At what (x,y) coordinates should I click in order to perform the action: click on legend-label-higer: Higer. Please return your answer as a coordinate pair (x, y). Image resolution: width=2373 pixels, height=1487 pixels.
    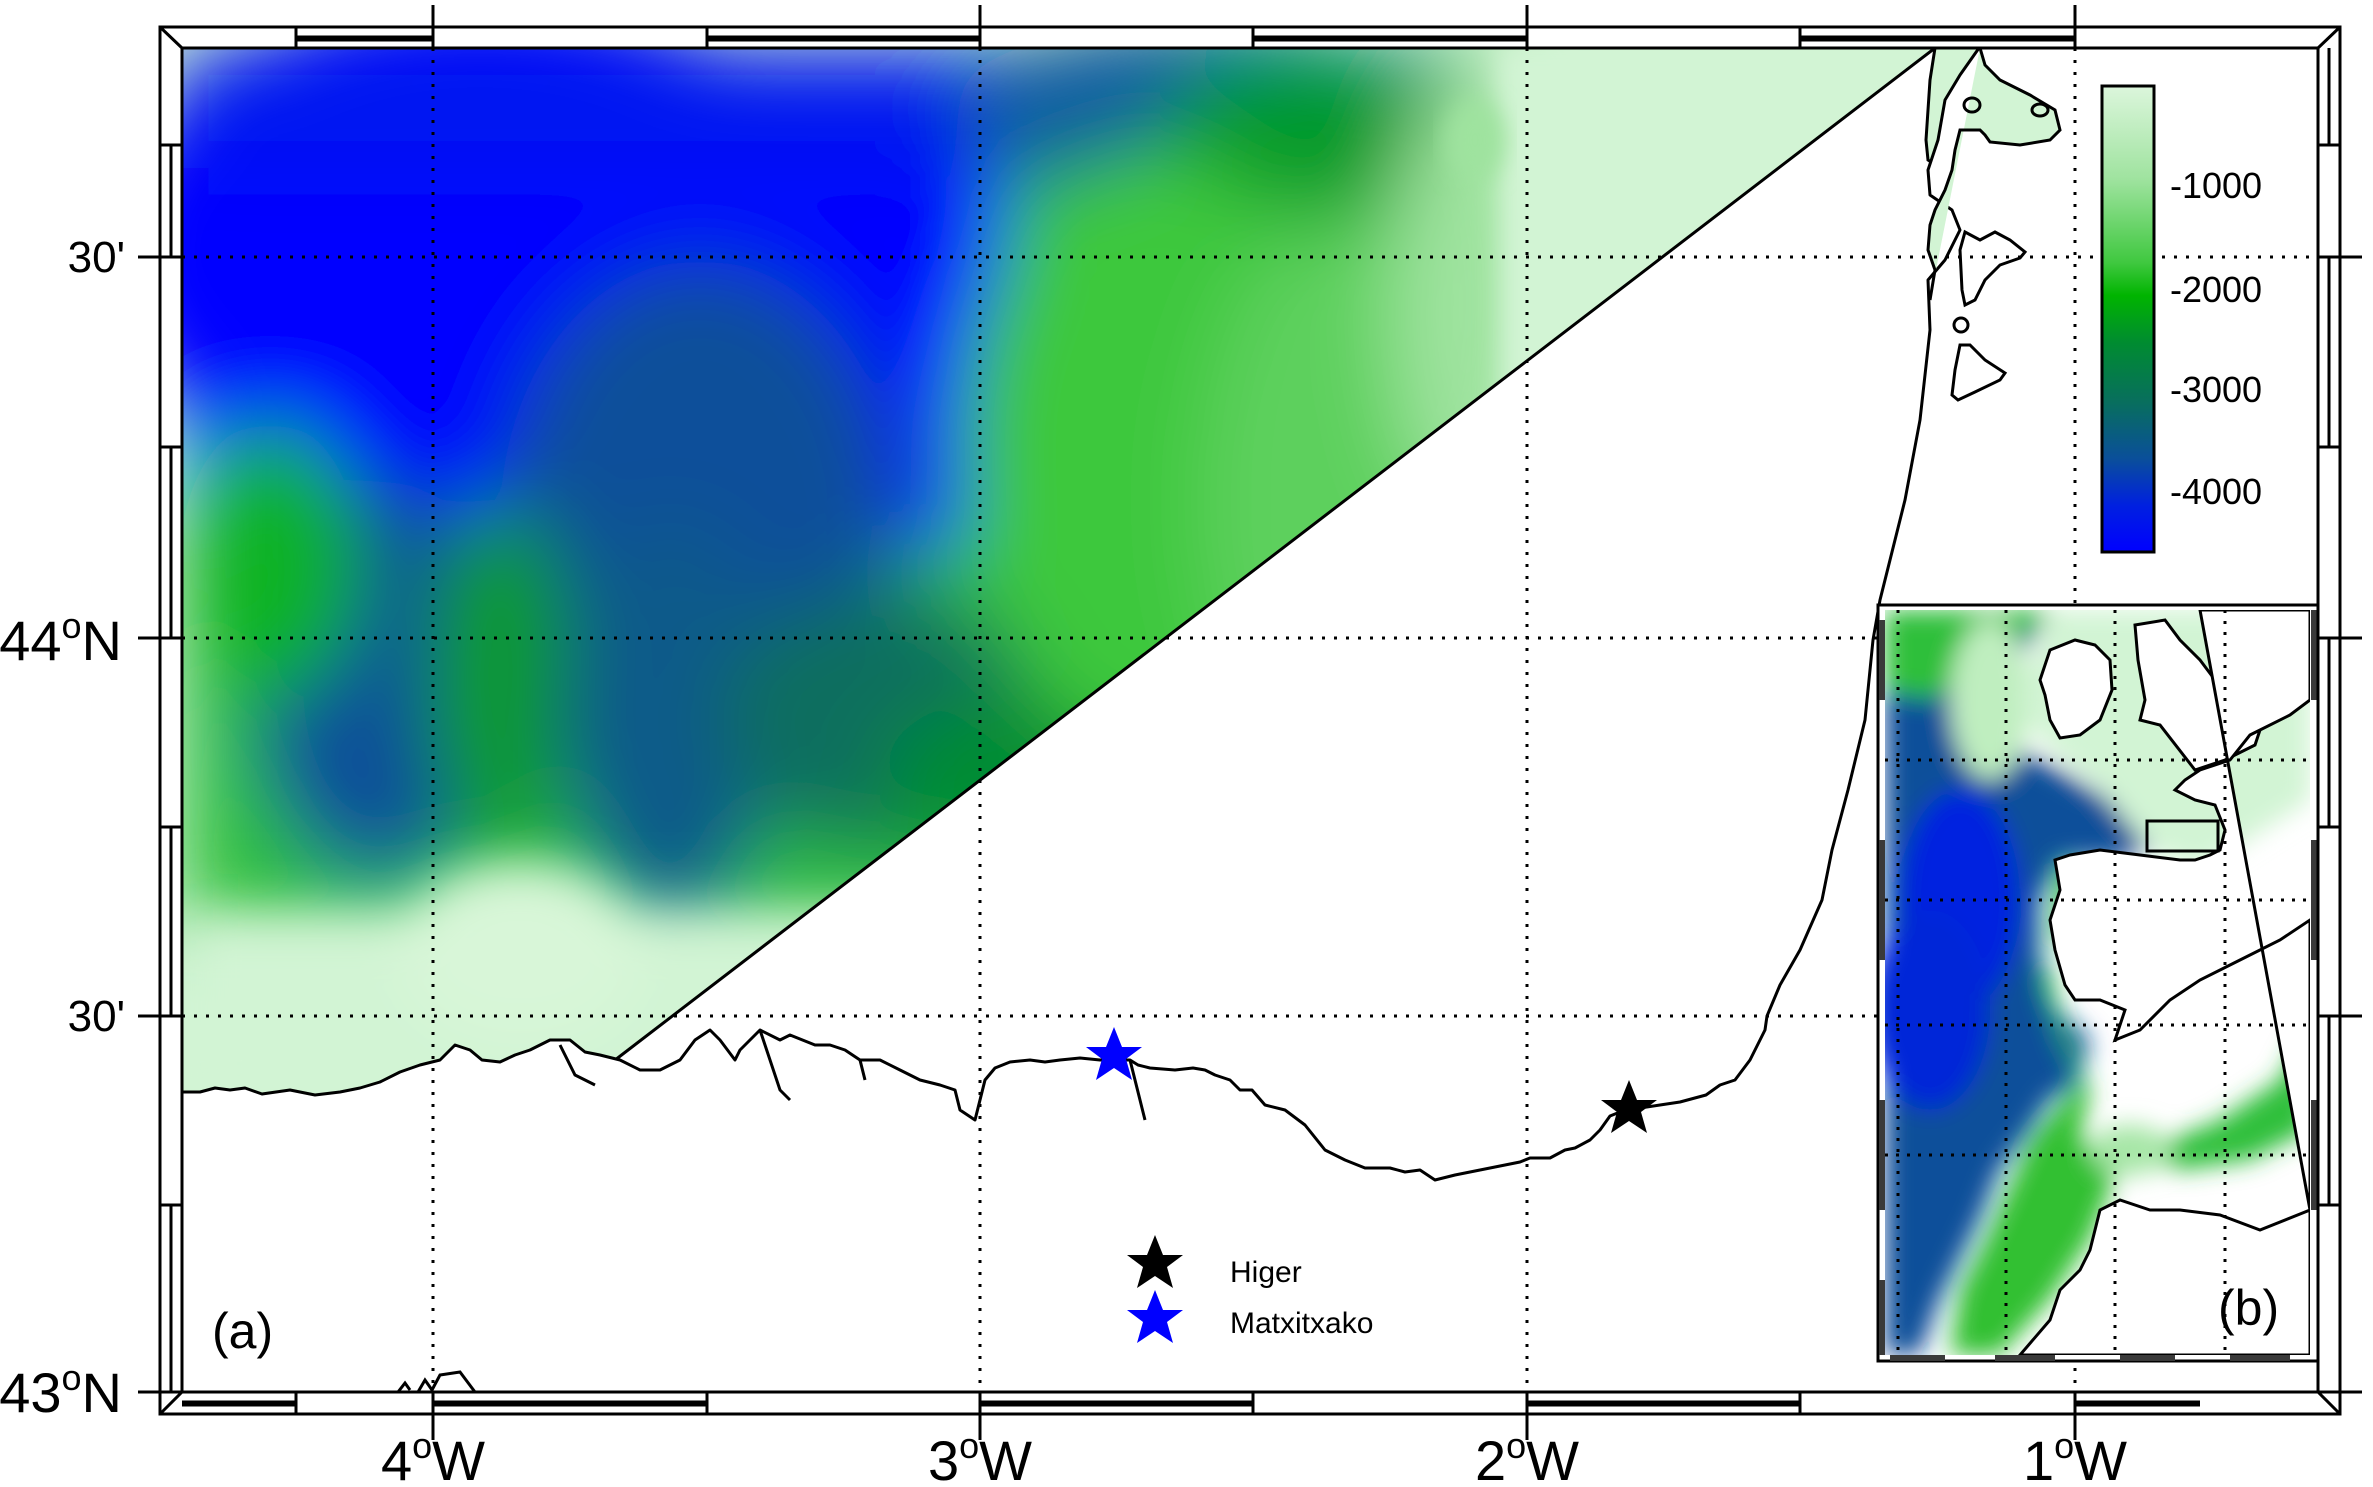
    Looking at the image, I should click on (1266, 1272).